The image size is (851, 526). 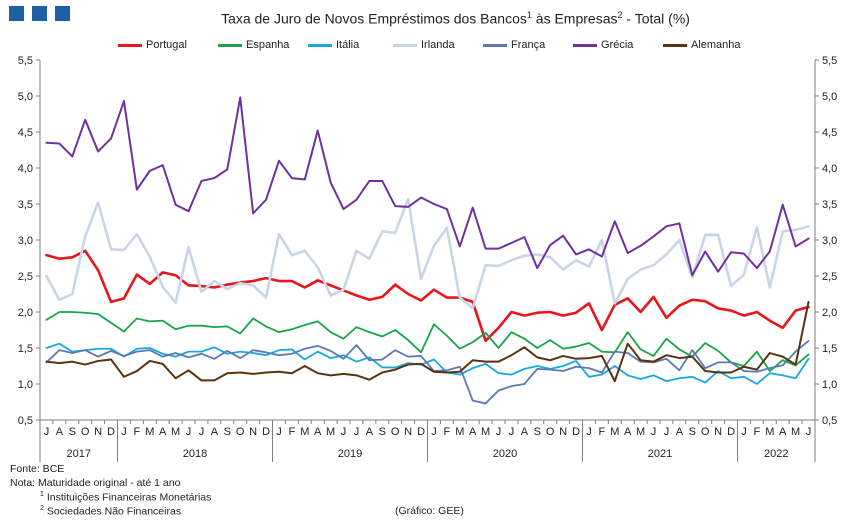 I want to click on y-tick-label-right: 4,5, so click(x=829, y=133).